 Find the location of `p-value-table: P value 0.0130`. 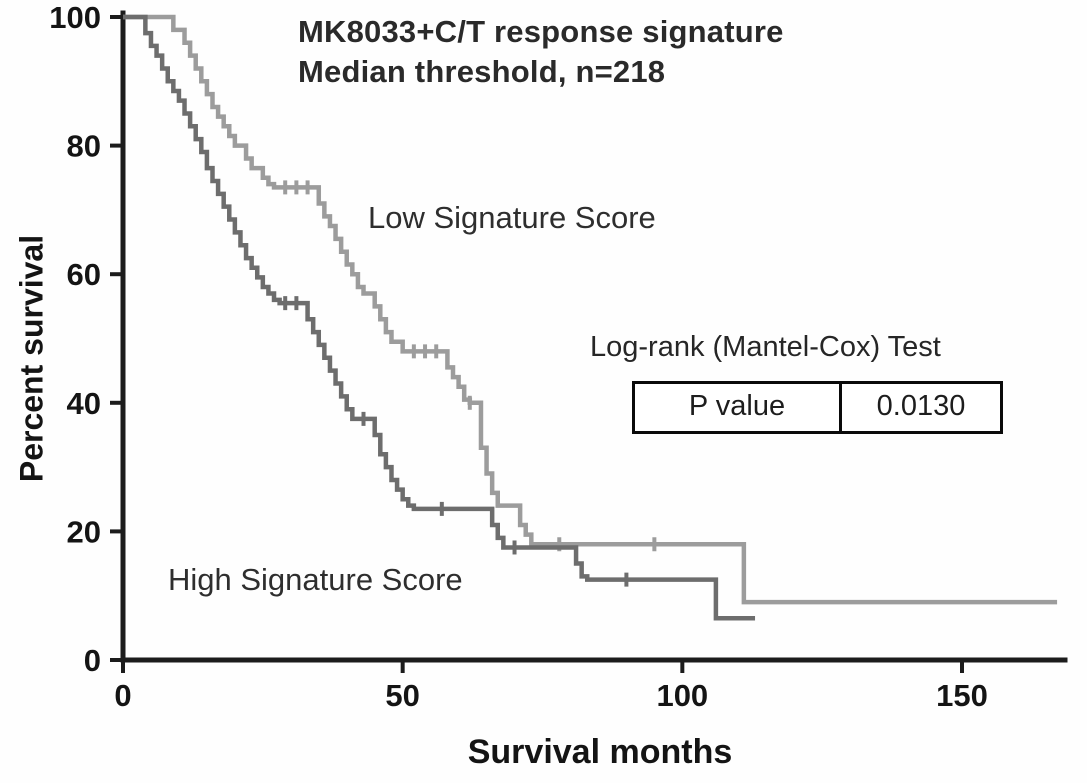

p-value-table: P value 0.0130 is located at coordinates (817, 407).